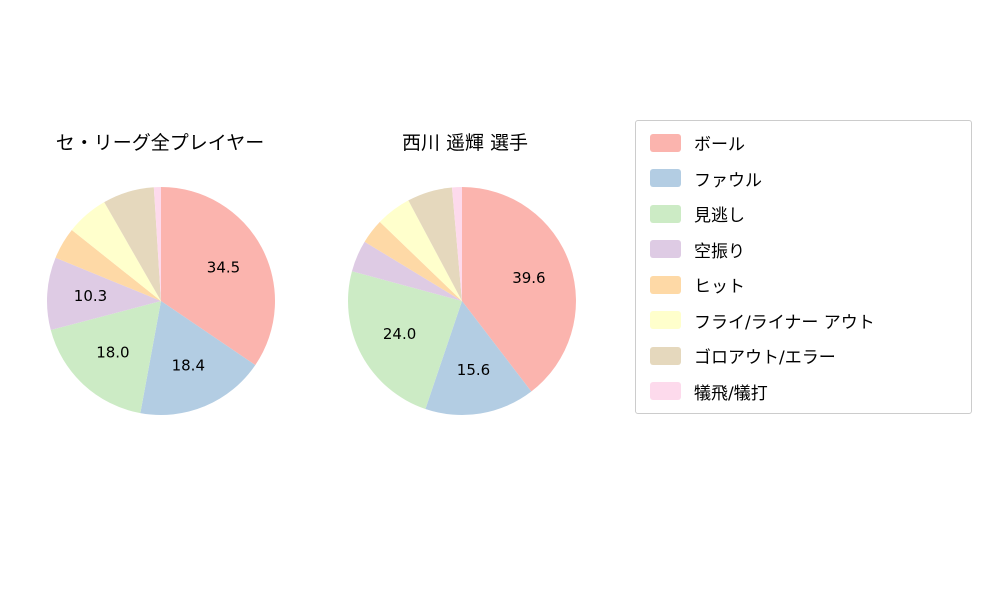 This screenshot has width=1000, height=600. Describe the element at coordinates (803, 392) in the screenshot. I see `legend-item-7: 犠飛/犠打` at that location.